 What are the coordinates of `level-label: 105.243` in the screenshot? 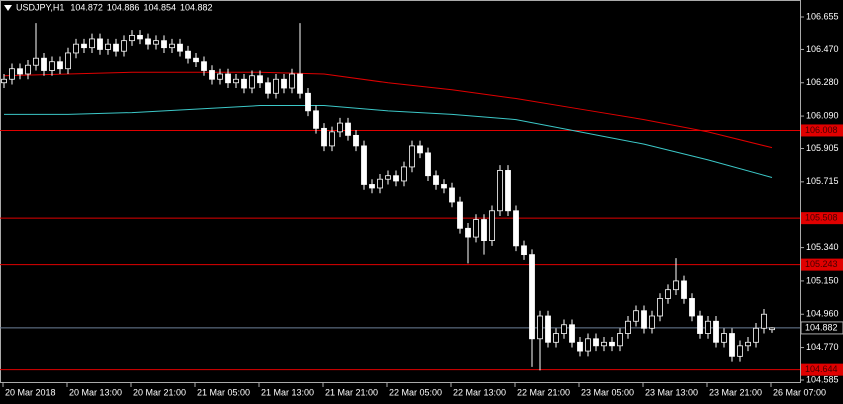 It's located at (821, 264).